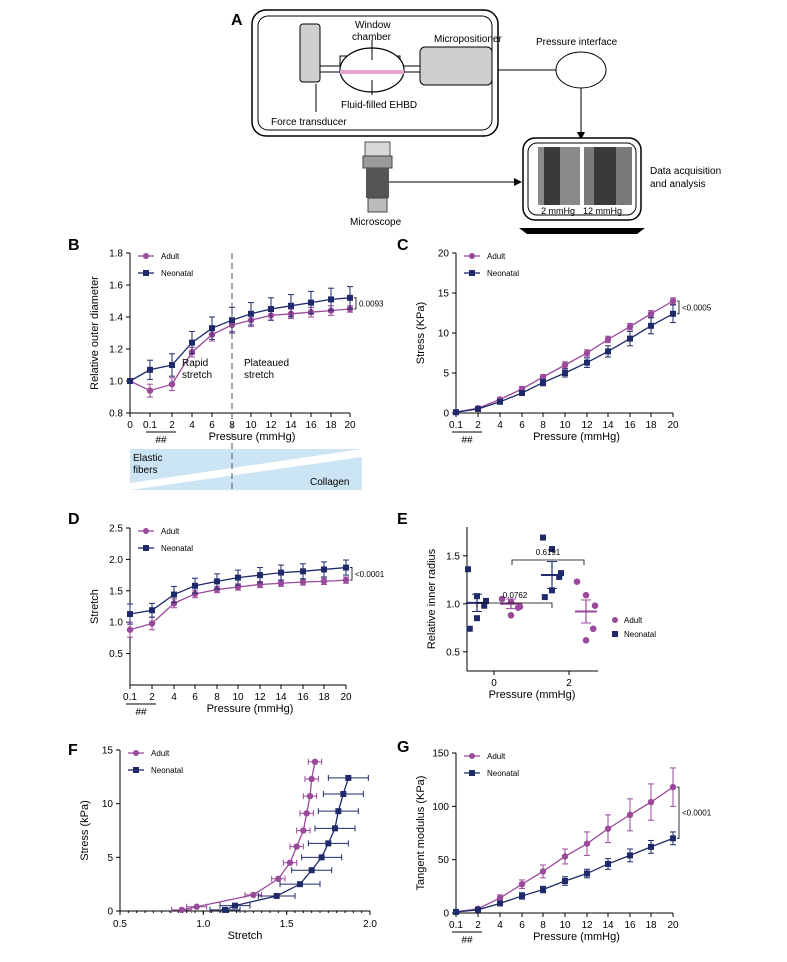  What do you see at coordinates (309, 122) in the screenshot?
I see `force-transducer-label: Force transducer` at bounding box center [309, 122].